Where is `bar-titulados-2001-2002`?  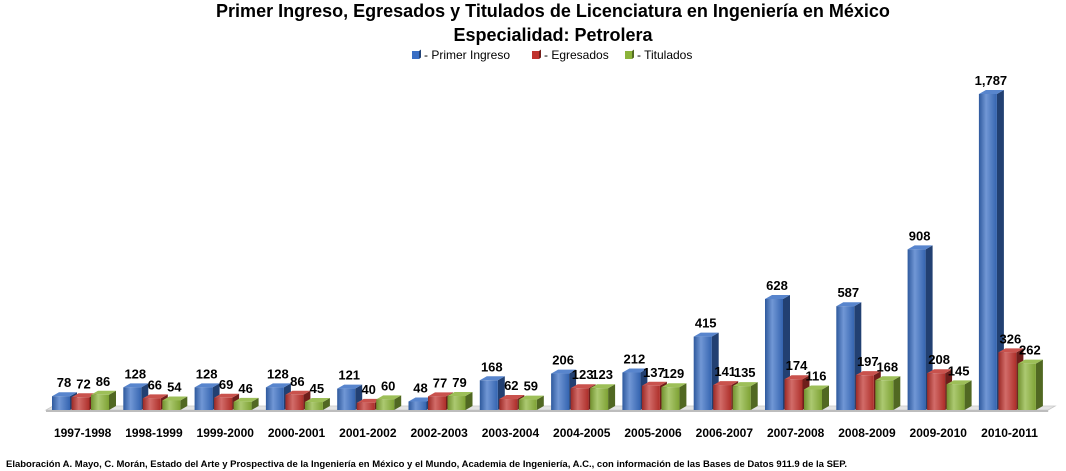
bar-titulados-2001-2002 is located at coordinates (389, 402).